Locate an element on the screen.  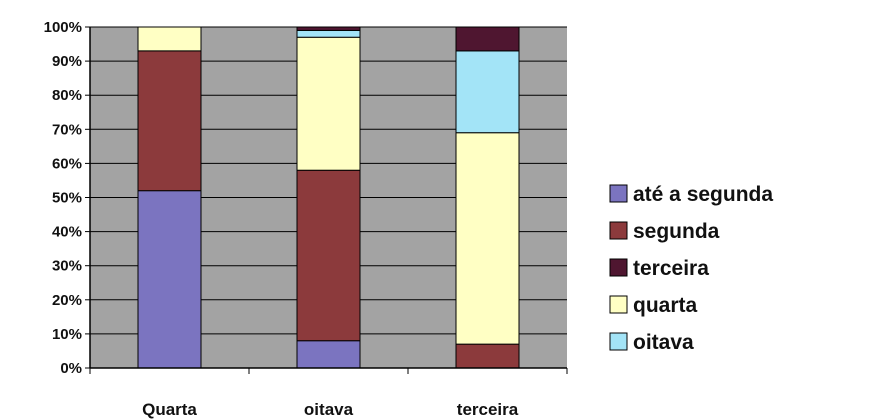
legend-label: segunda is located at coordinates (676, 231).